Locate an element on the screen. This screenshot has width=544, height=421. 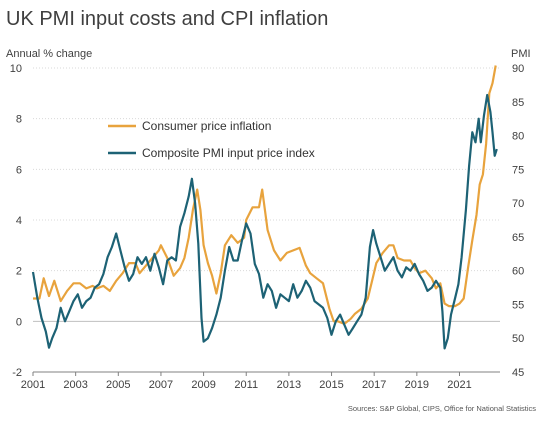
y-left-tick-label: 10 is located at coordinates (16, 69).